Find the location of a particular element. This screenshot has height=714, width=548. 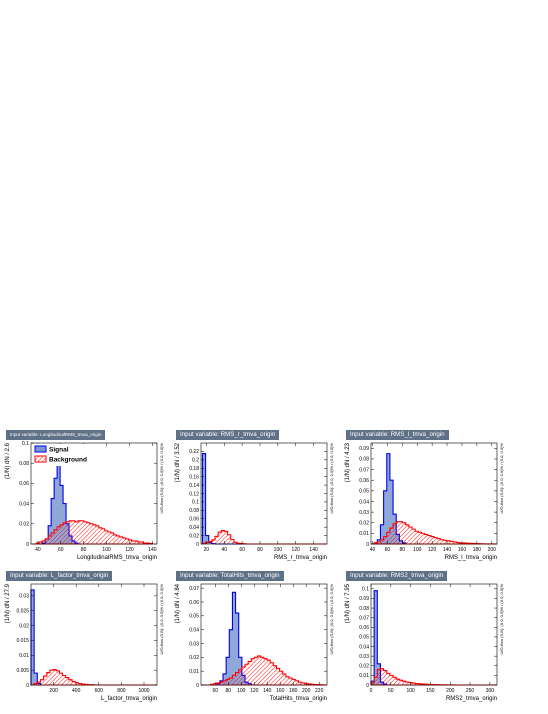

x-tick-label: 20 is located at coordinates (207, 550).